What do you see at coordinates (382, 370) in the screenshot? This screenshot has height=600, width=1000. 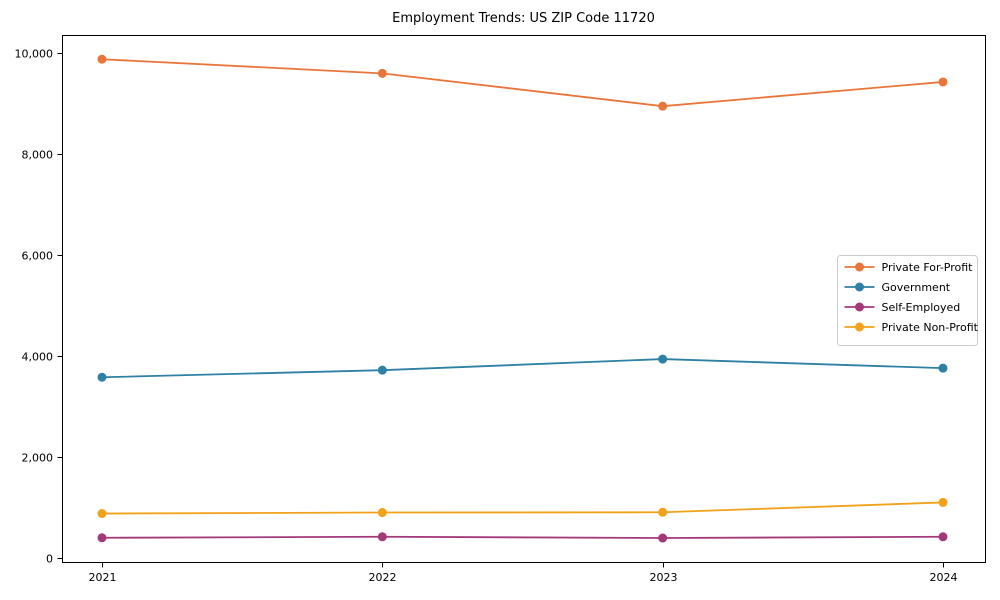 I see `data-point-government-2022` at bounding box center [382, 370].